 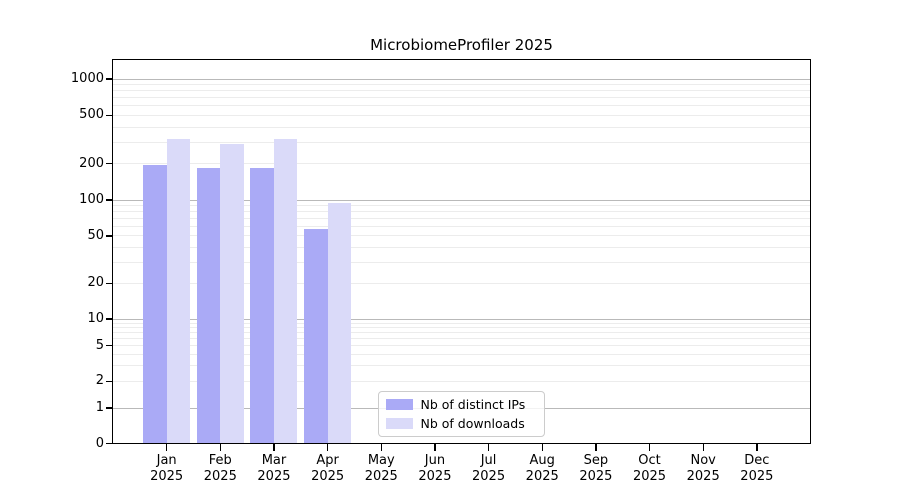 What do you see at coordinates (542, 468) in the screenshot?
I see `x-tick-label: Aug 2025` at bounding box center [542, 468].